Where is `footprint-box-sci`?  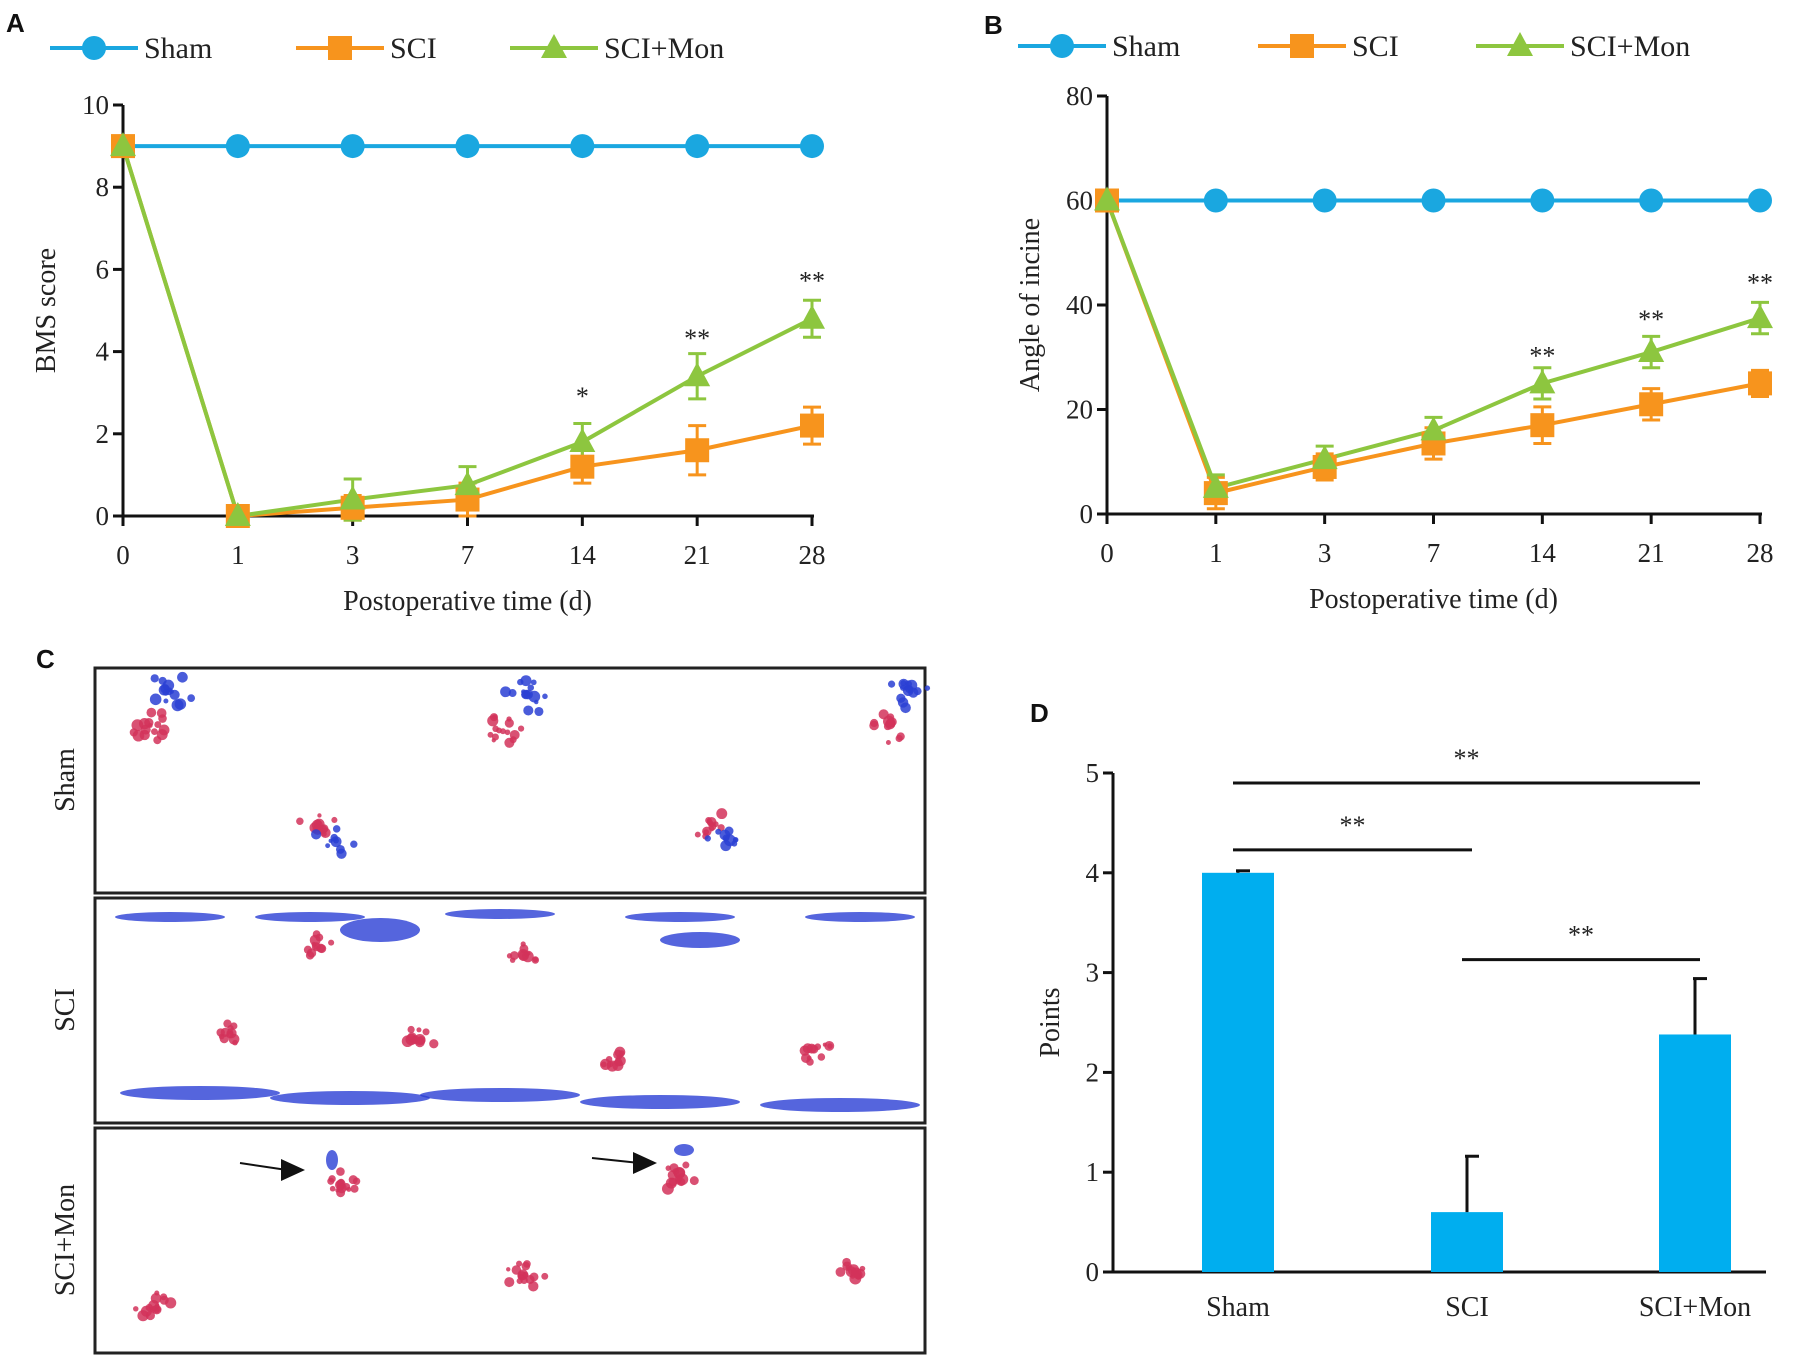
footprint-box-sci is located at coordinates (510, 1010).